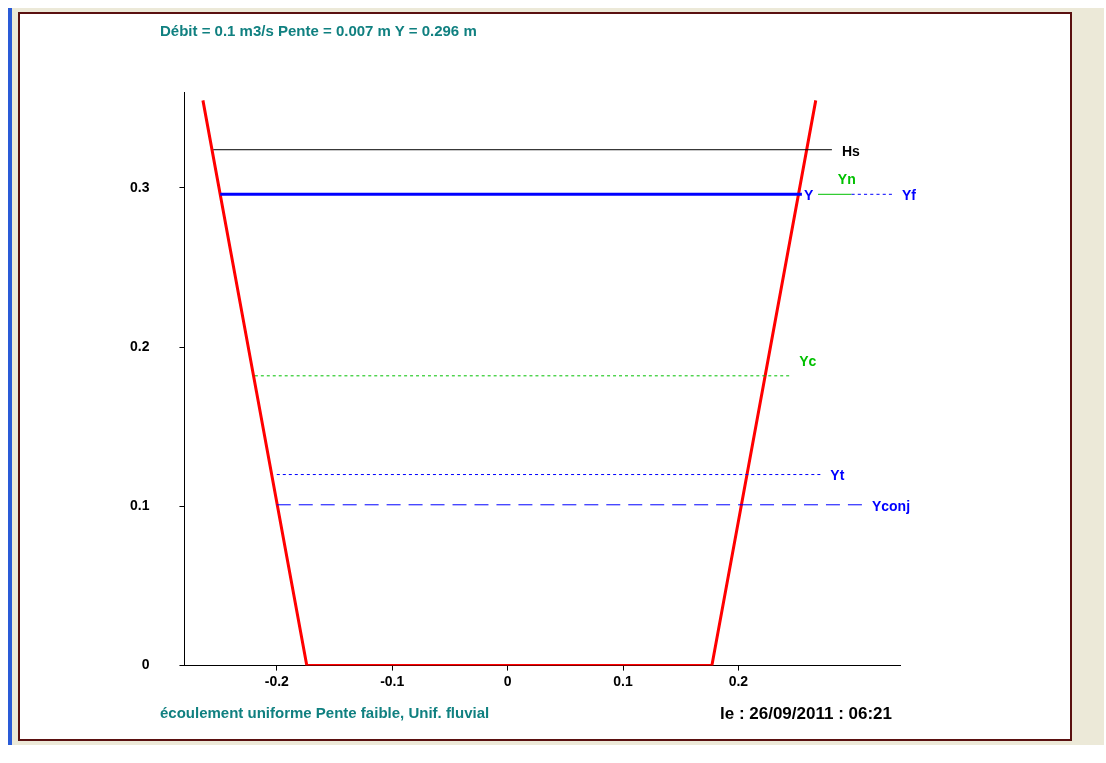 This screenshot has width=1106, height=763. Describe the element at coordinates (806, 714) in the screenshot. I see `text: le : 26/09/2011 : 06:21` at that location.